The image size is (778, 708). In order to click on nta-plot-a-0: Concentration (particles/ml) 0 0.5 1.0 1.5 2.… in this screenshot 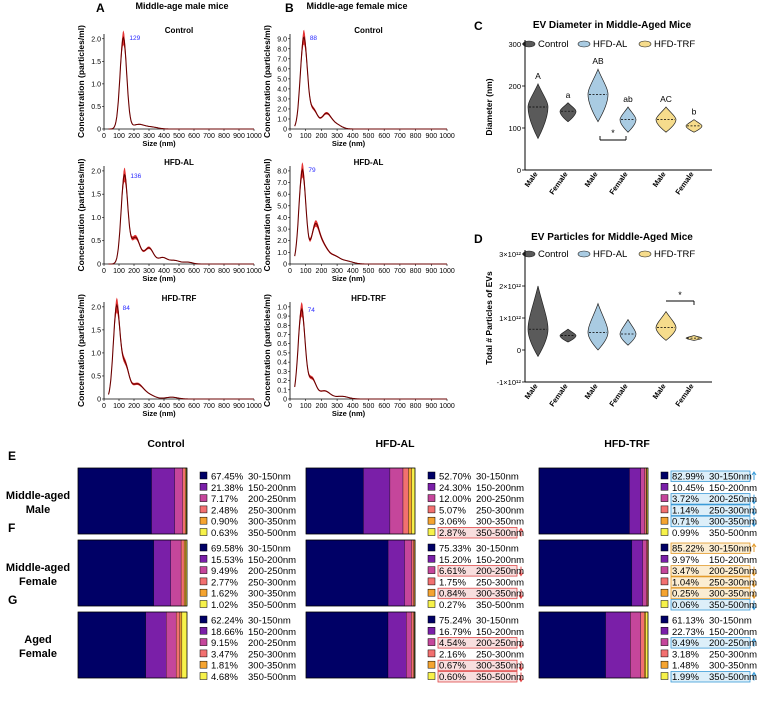, I will do `click(169, 86)`.